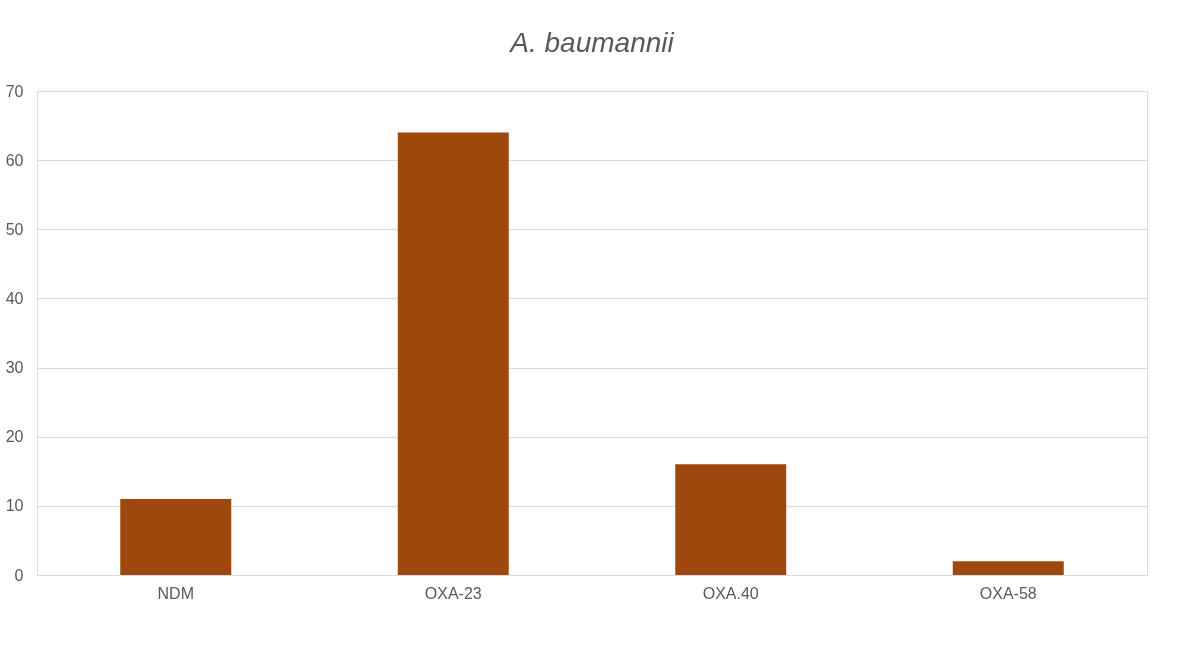 The width and height of the screenshot is (1178, 652). I want to click on y-tick-label: 40, so click(14, 298).